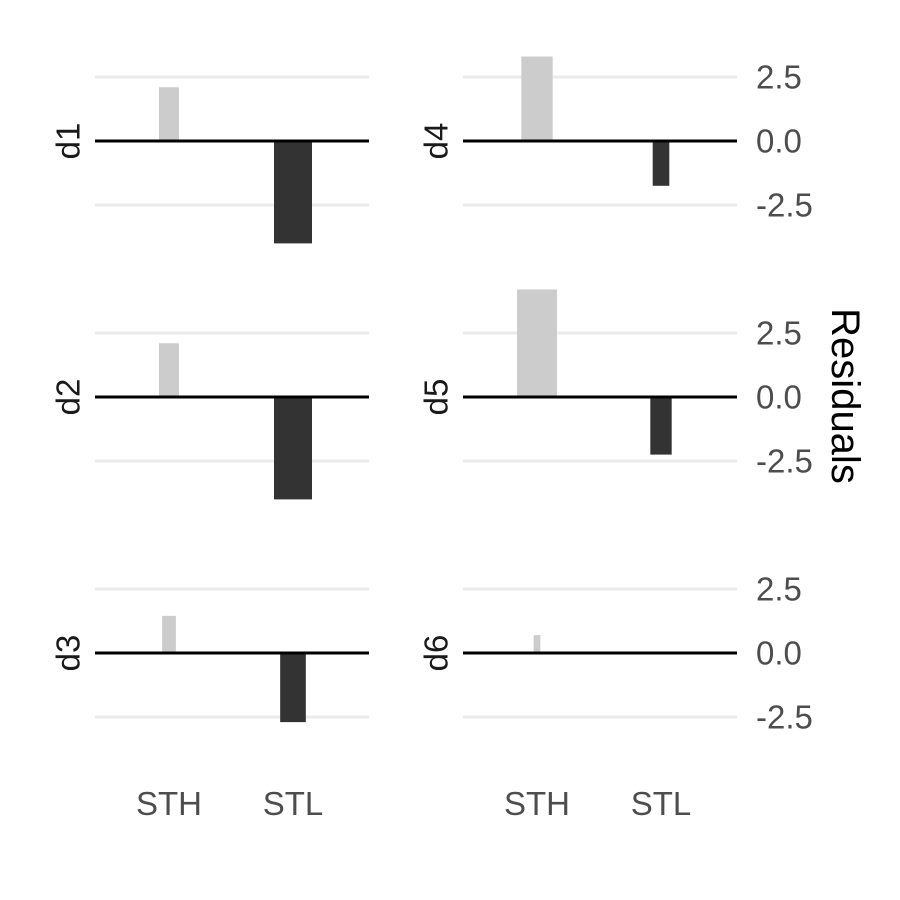  Describe the element at coordinates (537, 644) in the screenshot. I see `bar-d6-sth` at that location.